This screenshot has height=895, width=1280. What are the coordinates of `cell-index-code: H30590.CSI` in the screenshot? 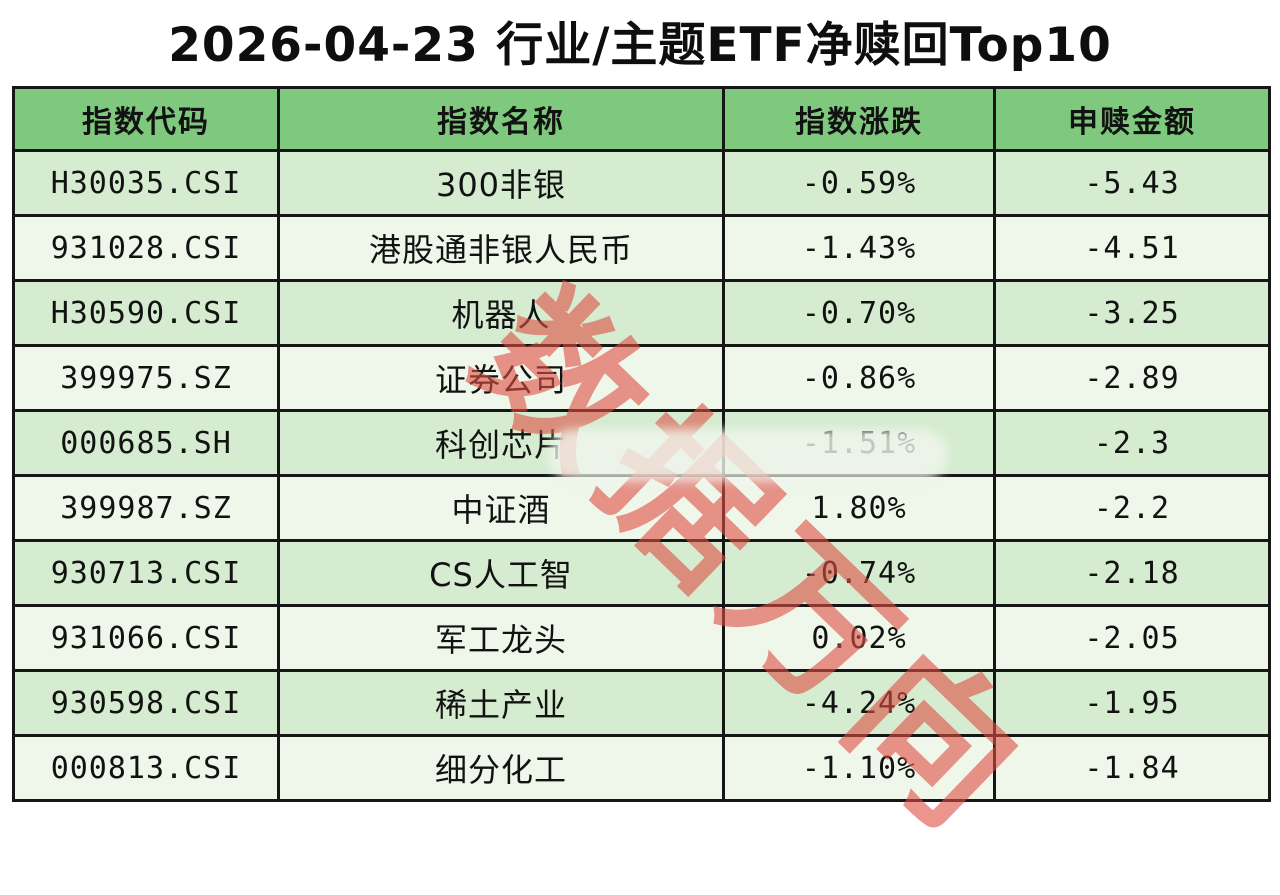 It's located at (146, 313).